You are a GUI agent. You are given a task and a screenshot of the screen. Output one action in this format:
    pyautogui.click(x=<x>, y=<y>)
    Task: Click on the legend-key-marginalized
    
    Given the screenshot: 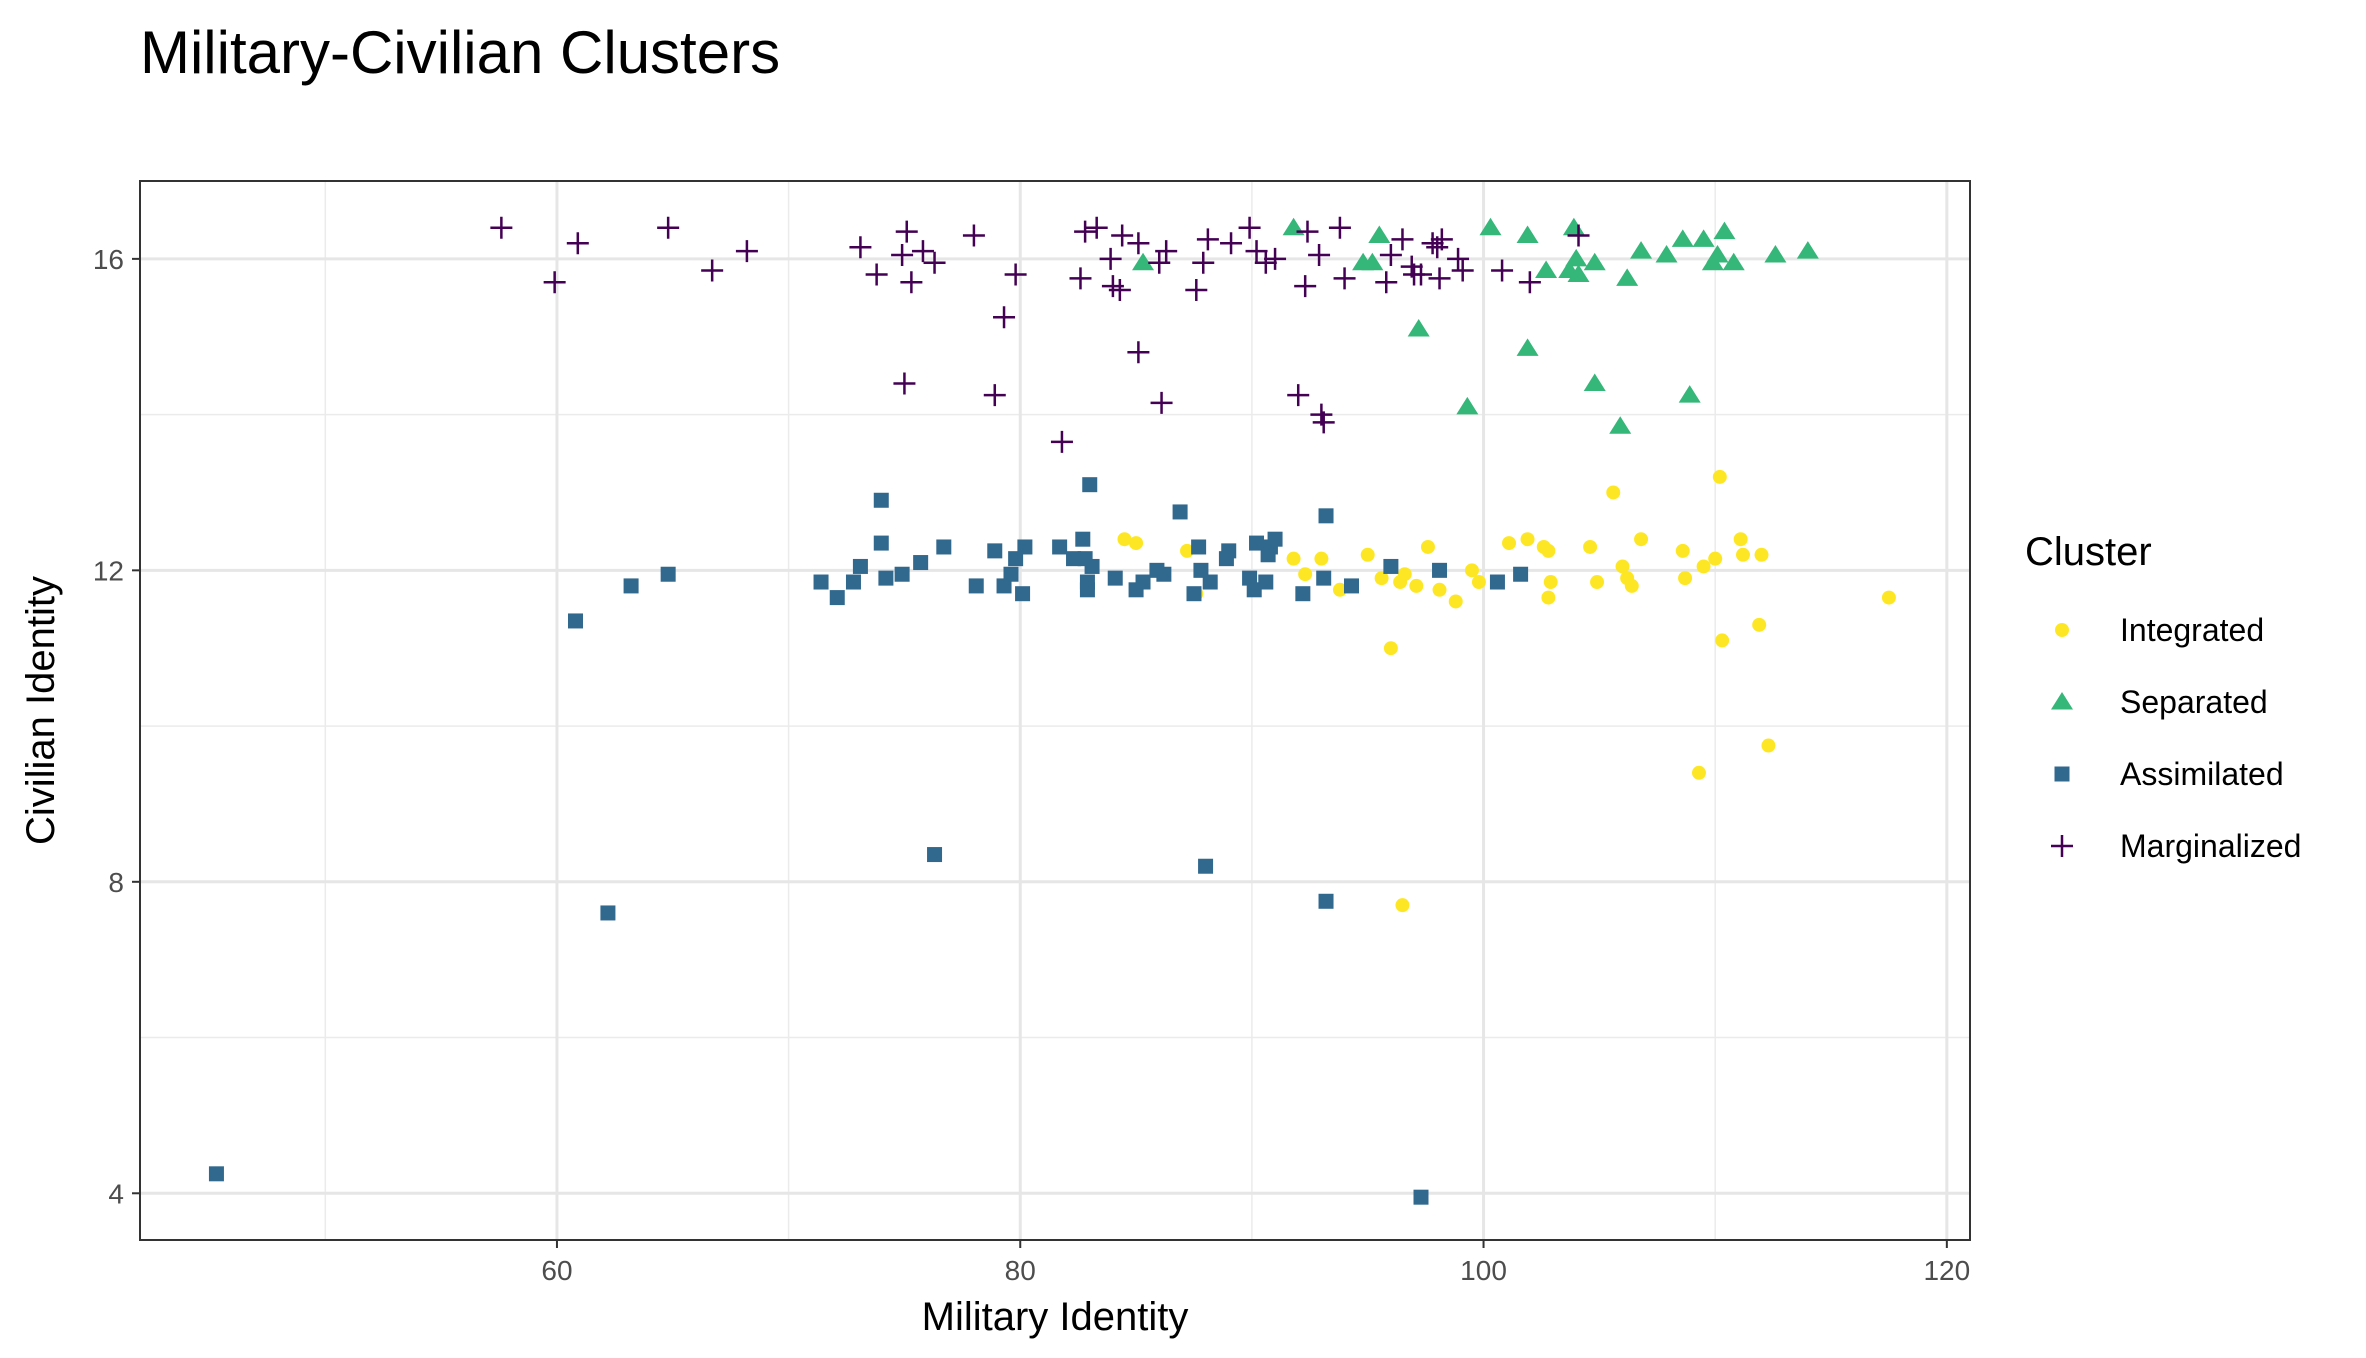 What is the action you would take?
    pyautogui.click(x=2062, y=846)
    